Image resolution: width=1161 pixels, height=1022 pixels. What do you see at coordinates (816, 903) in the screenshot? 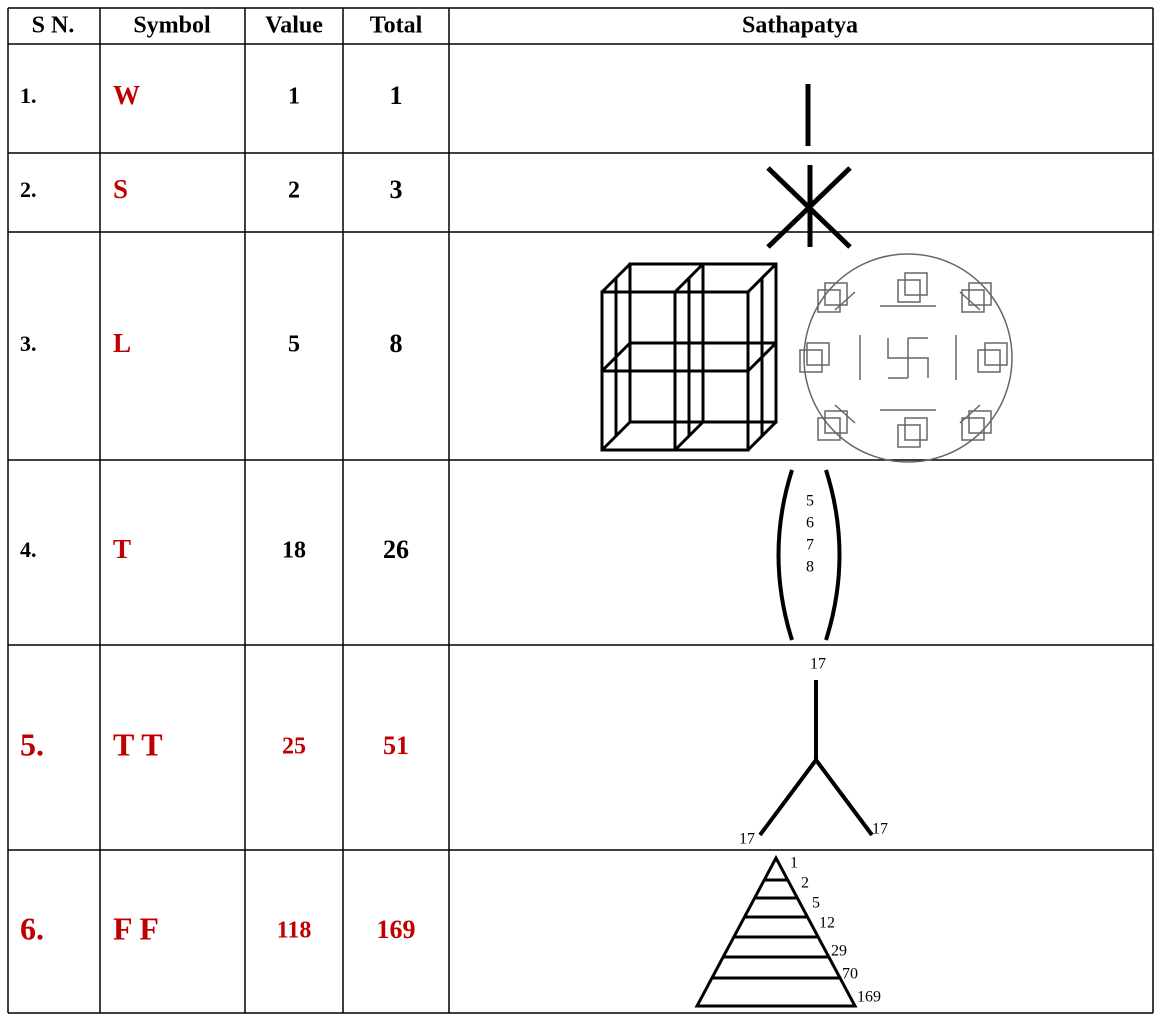
I see `figure-label: 5` at bounding box center [816, 903].